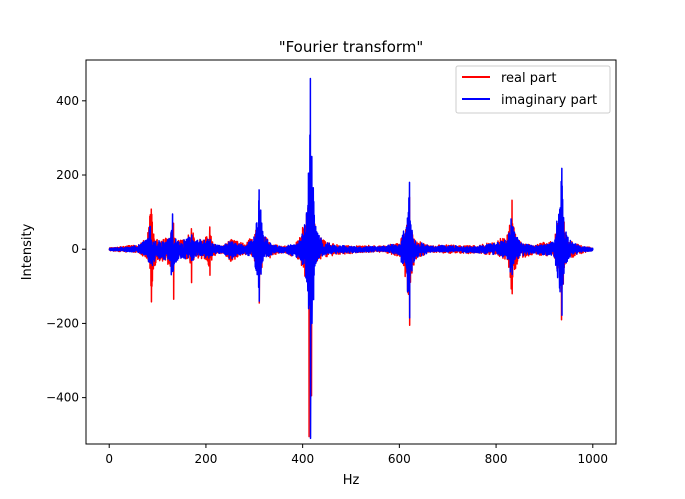 The image size is (685, 499). What do you see at coordinates (351, 47) in the screenshot?
I see `chart-title: "Fourier transform"` at bounding box center [351, 47].